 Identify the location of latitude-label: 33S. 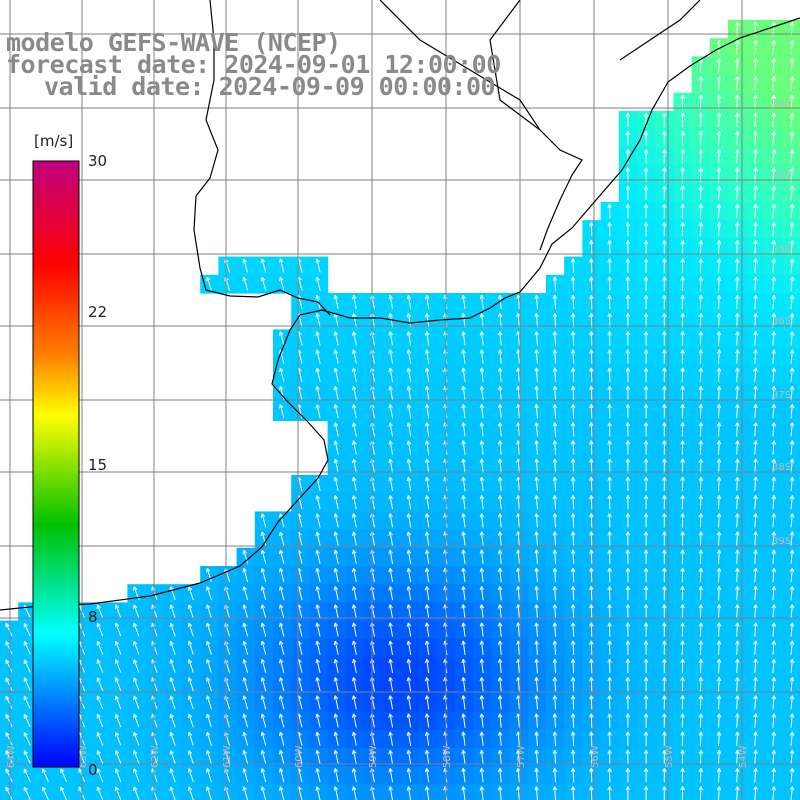
(781, 103).